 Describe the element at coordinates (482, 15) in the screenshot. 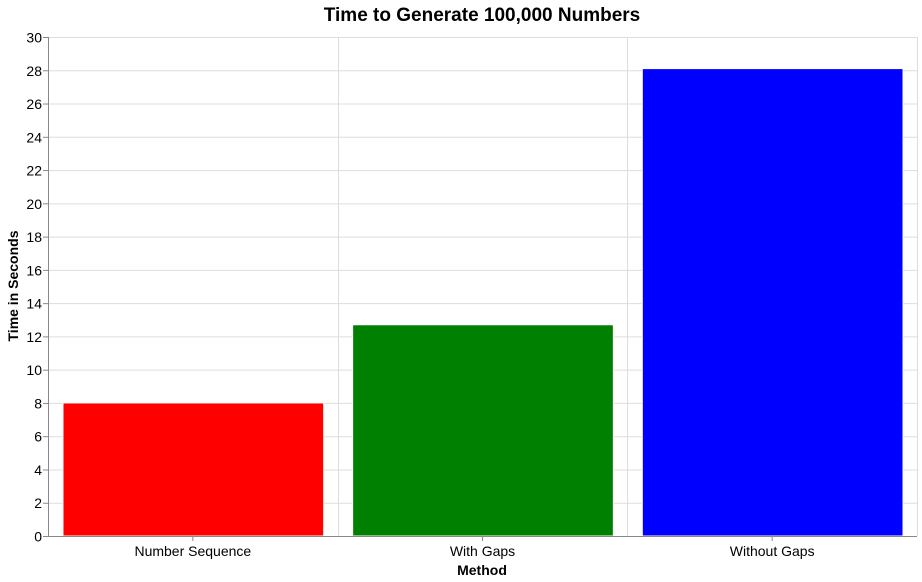

I see `chart-title: Time to Generate 100,000 Numbers` at that location.